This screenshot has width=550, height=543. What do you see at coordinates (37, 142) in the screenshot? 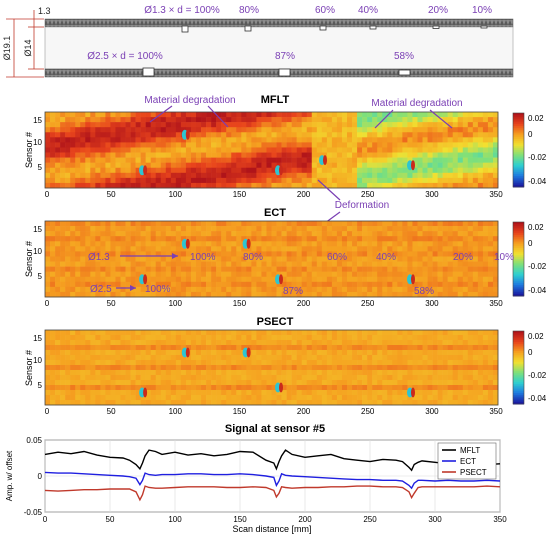
I see `y-tick-label: 10` at bounding box center [37, 142].